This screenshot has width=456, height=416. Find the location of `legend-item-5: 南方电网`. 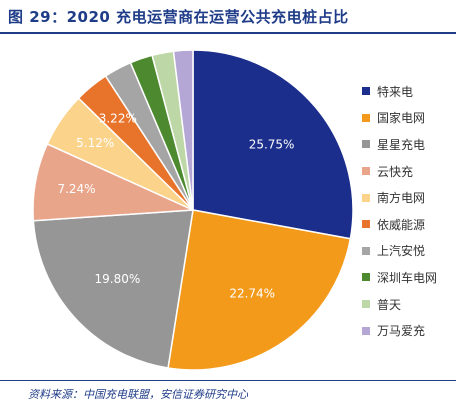

legend-item-5: 南方电网 is located at coordinates (408, 197).